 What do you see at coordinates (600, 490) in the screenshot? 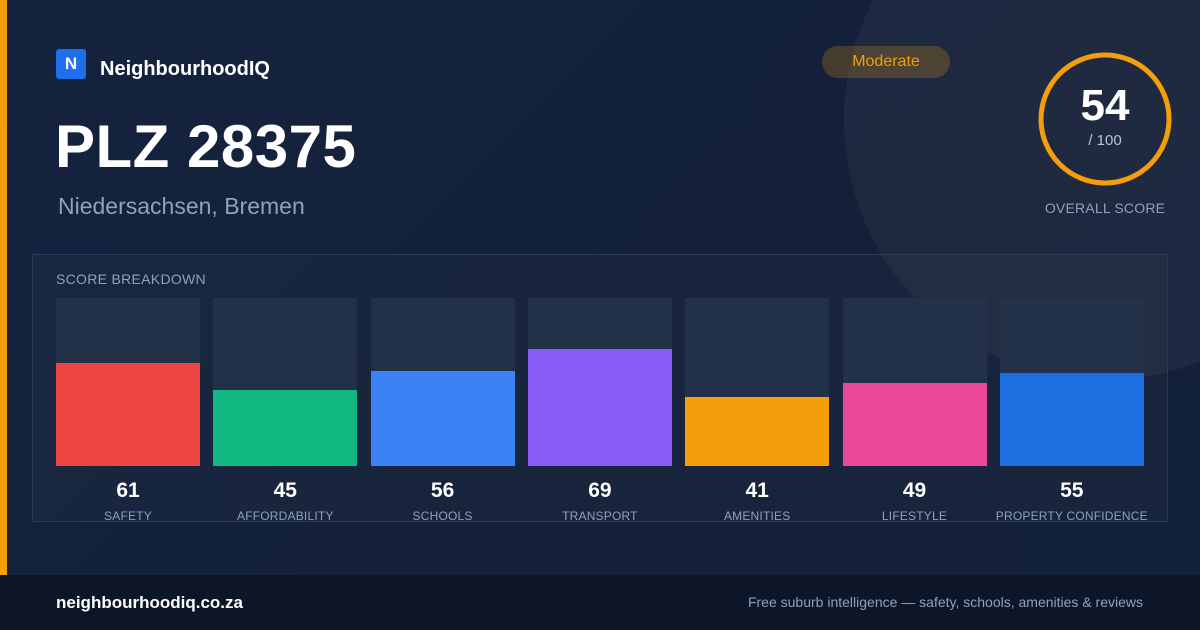
I see `bar-value-label: 69` at bounding box center [600, 490].